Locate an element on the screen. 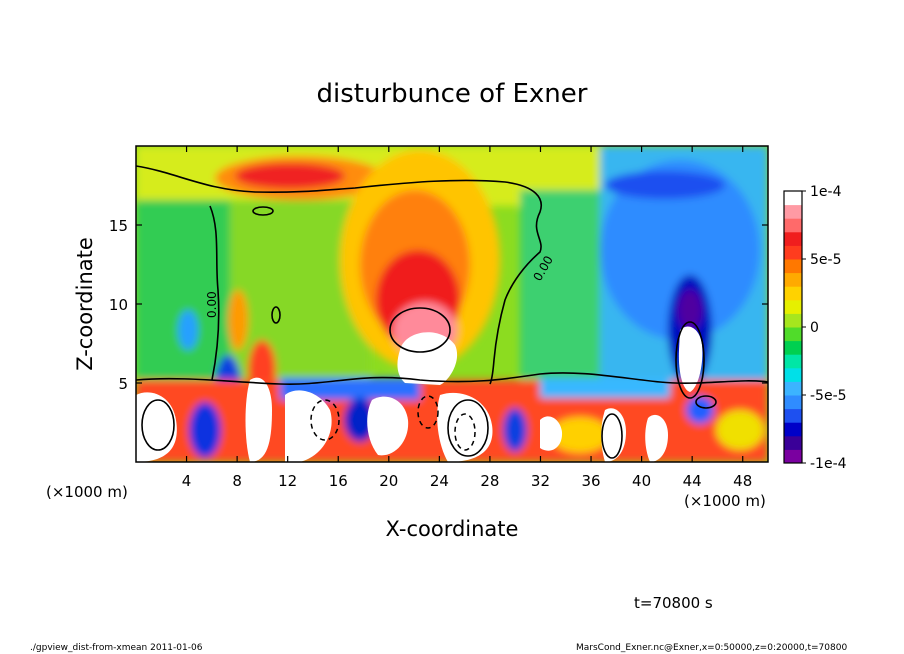 The image size is (904, 654). x-tick-label: 20 is located at coordinates (388, 481).